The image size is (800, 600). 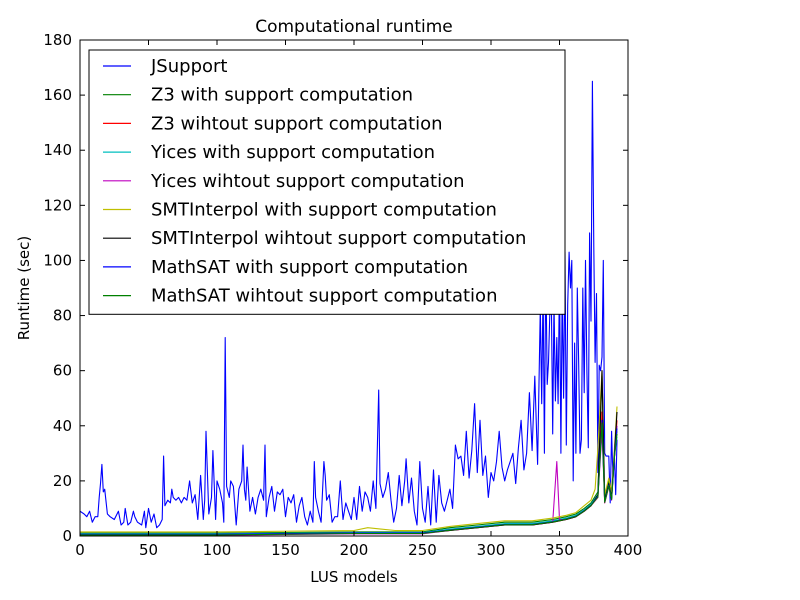 I want to click on legend-label-7: MathSAT with support computation, so click(x=309, y=267).